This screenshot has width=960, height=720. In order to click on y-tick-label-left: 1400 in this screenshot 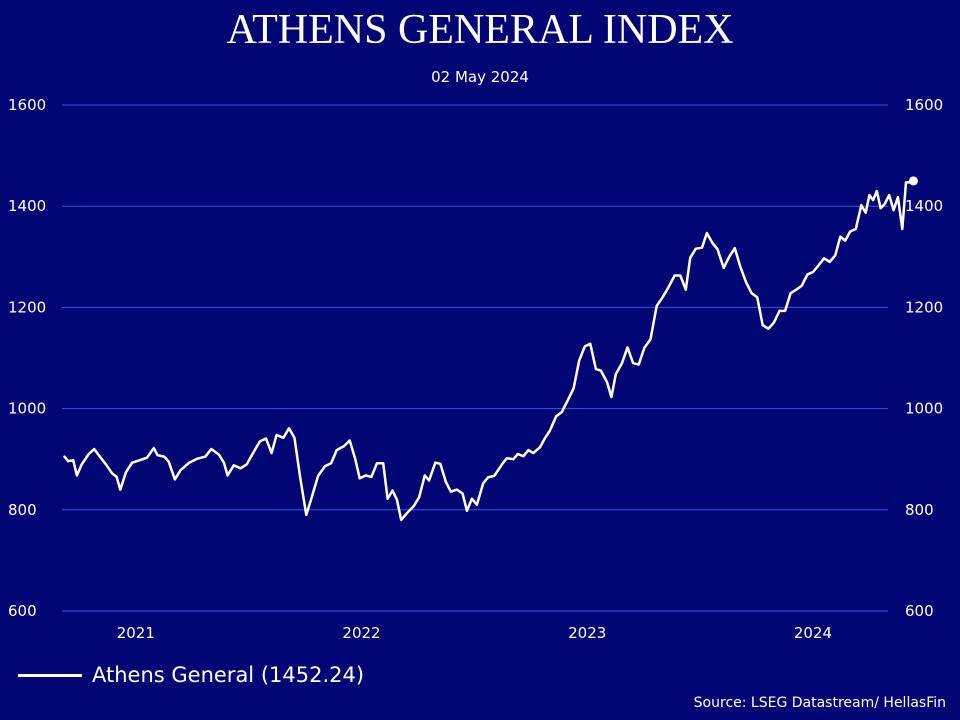, I will do `click(27, 206)`.